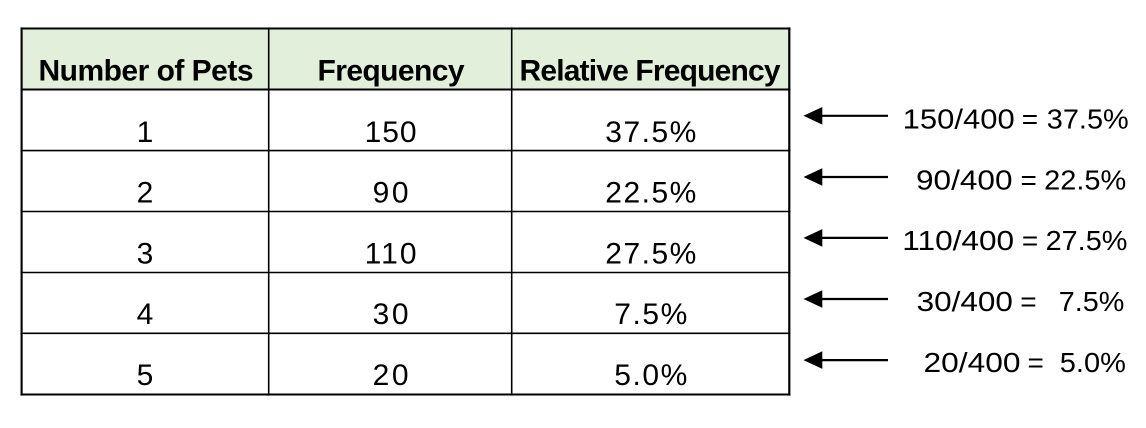 This screenshot has width=1146, height=428. What do you see at coordinates (145, 193) in the screenshot?
I see `svg-text: 2` at bounding box center [145, 193].